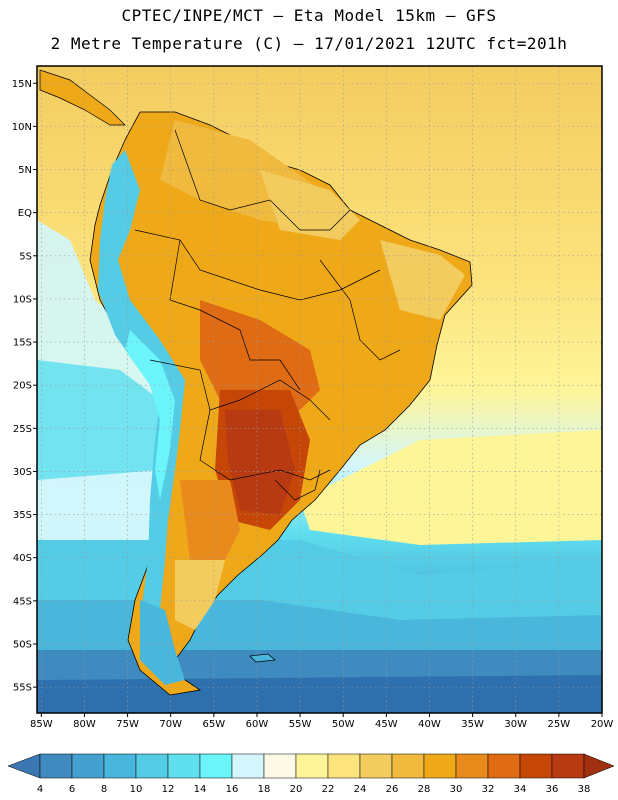 The image size is (618, 800). What do you see at coordinates (472, 724) in the screenshot?
I see `lon-label: 35W` at bounding box center [472, 724].